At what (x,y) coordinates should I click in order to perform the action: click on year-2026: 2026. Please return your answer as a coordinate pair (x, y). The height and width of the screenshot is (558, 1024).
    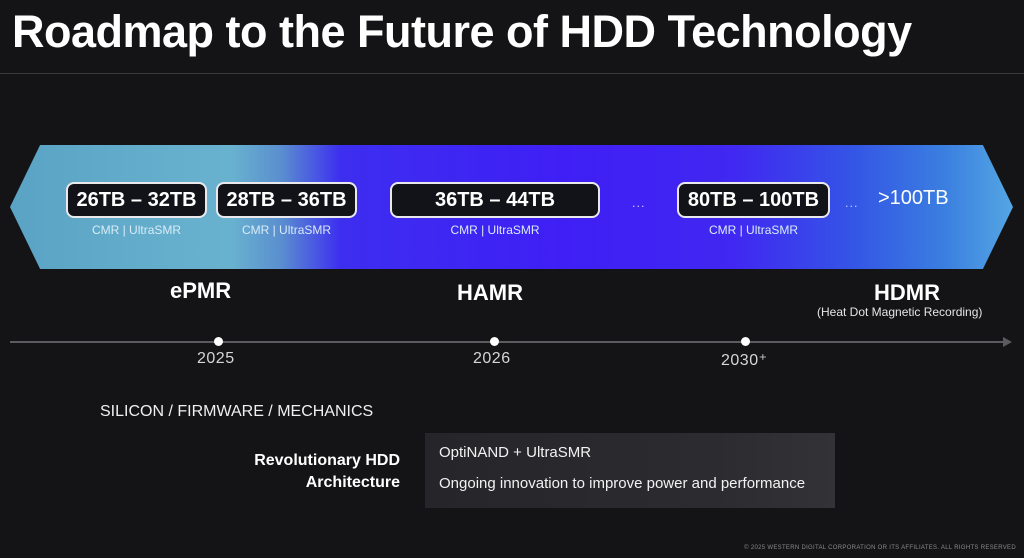
    Looking at the image, I should click on (492, 358).